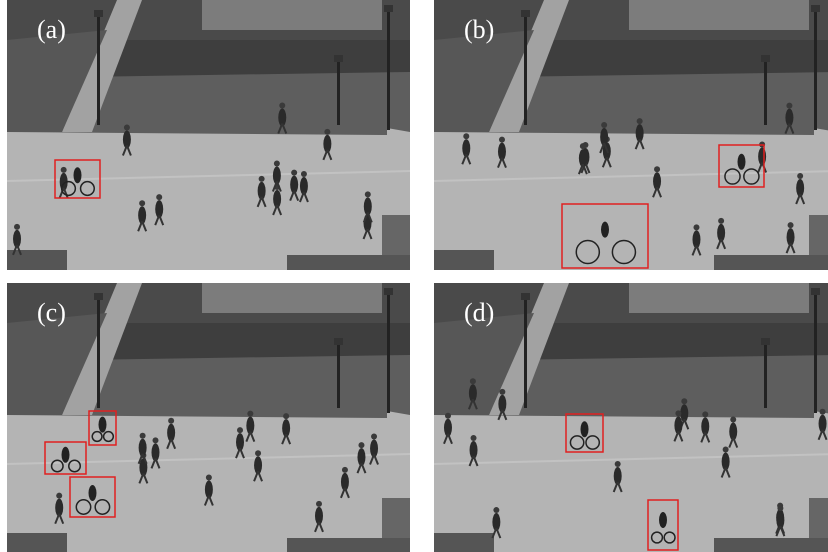 Image resolution: width=828 pixels, height=552 pixels. I want to click on panel-label: (b), so click(479, 29).